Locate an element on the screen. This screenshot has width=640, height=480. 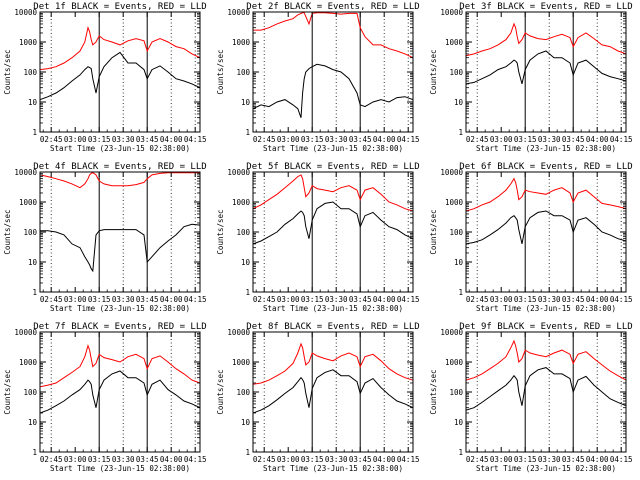
panel-title: Det 9f BLACK = Events, RED = LLD is located at coordinates (545, 327).